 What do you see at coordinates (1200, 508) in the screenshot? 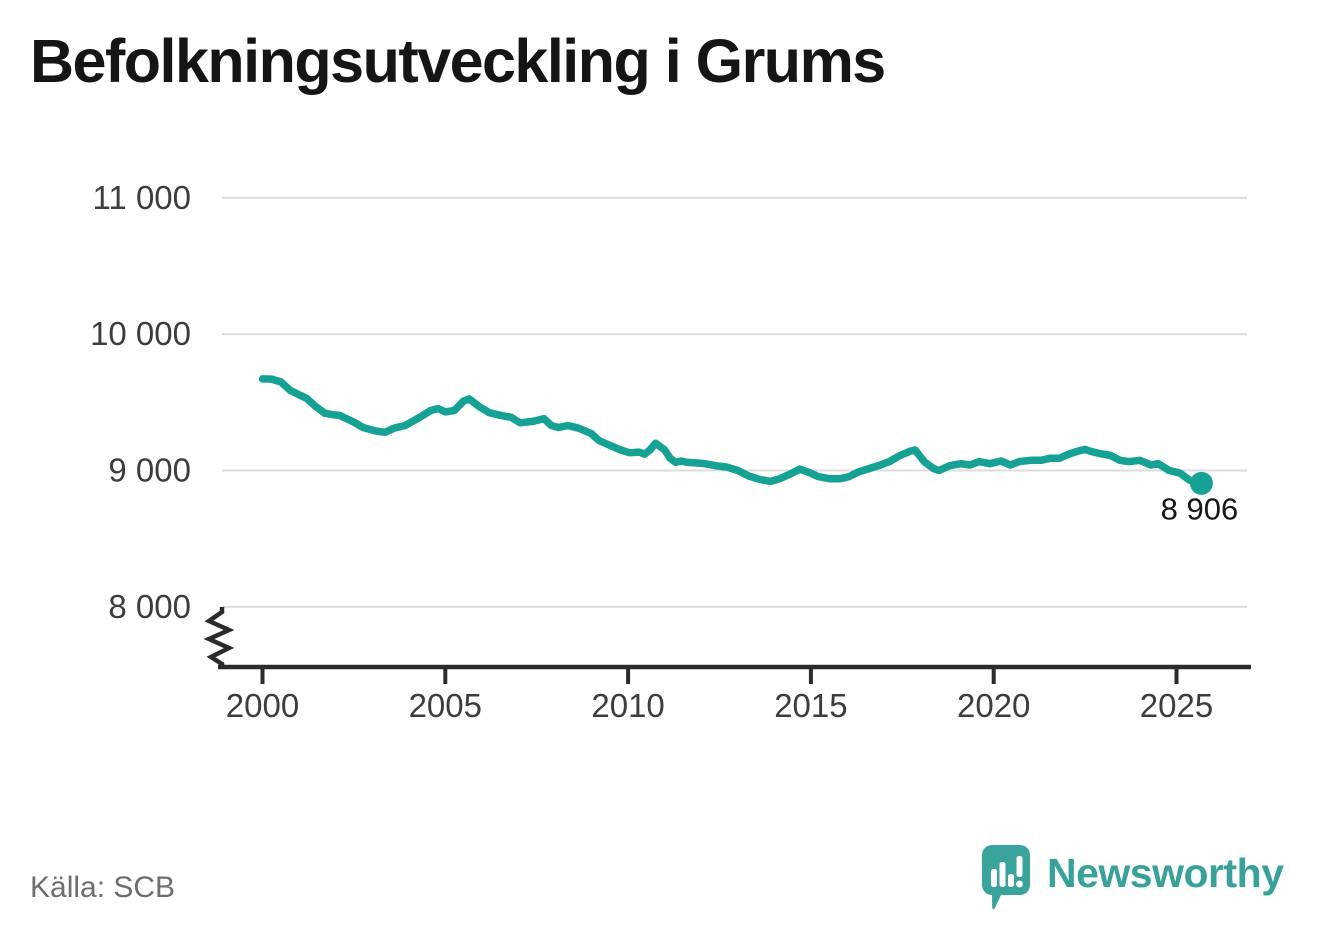
I see `end-value-label: 8 906` at bounding box center [1200, 508].